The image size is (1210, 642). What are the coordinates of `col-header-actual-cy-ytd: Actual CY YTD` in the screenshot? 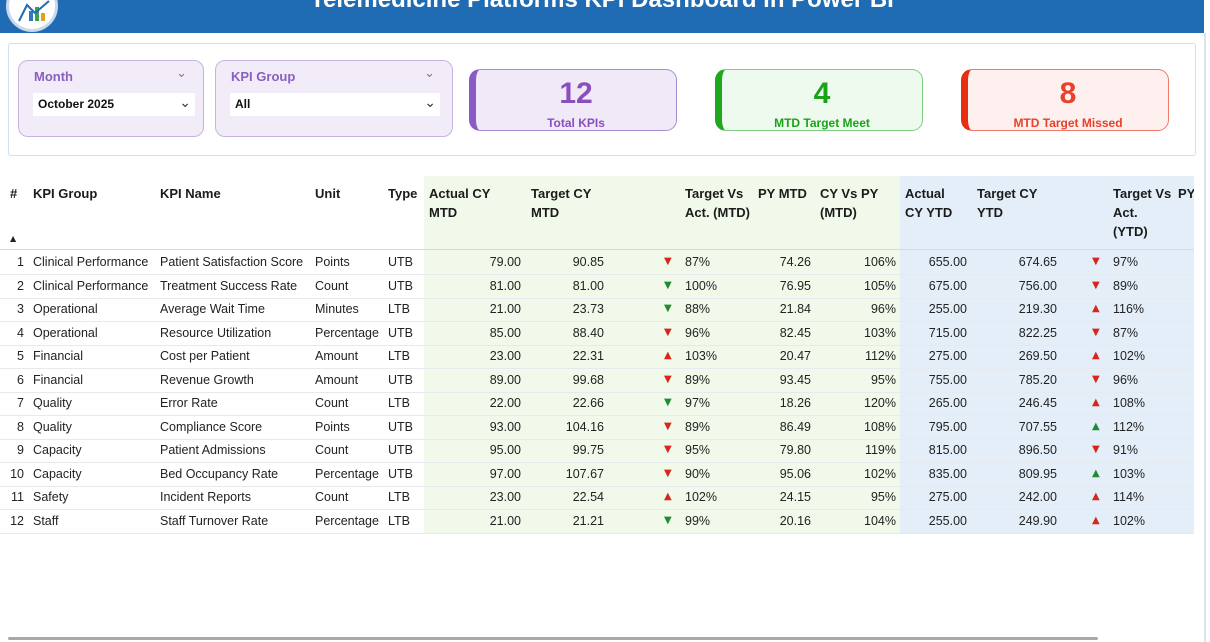 It's located at (929, 203).